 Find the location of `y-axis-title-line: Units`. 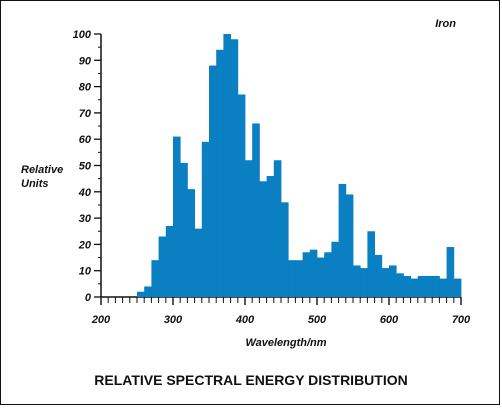

y-axis-title-line: Units is located at coordinates (35, 184).